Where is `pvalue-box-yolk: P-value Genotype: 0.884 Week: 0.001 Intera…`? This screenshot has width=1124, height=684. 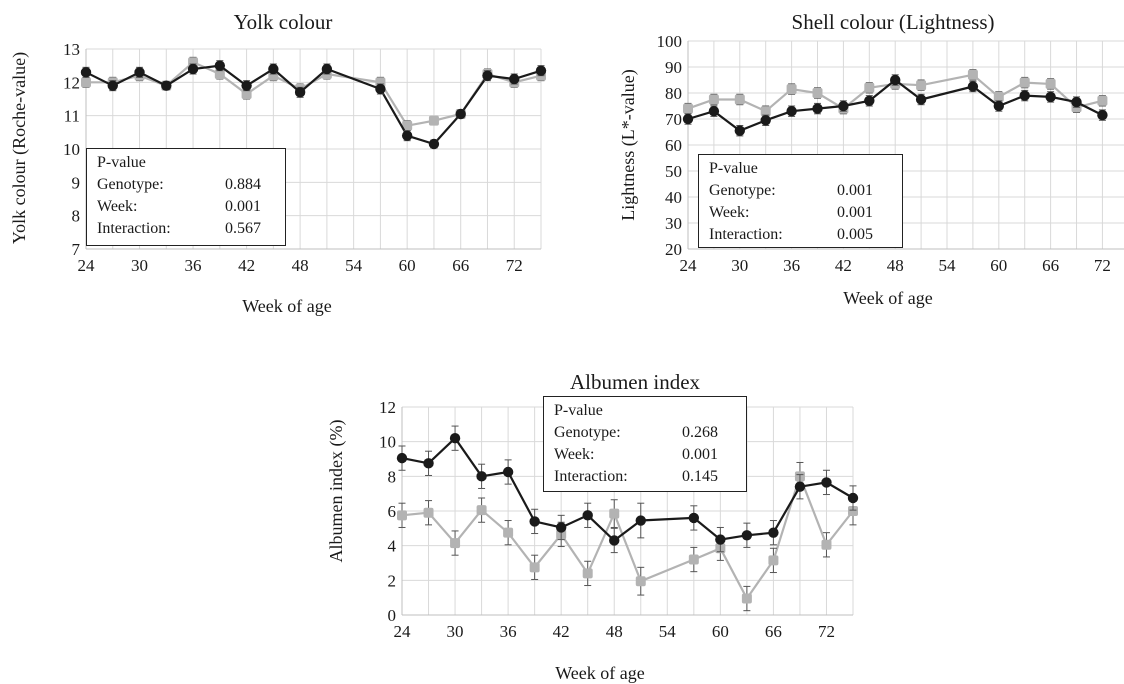
pvalue-box-yolk: P-value Genotype: 0.884 Week: 0.001 Intera… is located at coordinates (186, 197).